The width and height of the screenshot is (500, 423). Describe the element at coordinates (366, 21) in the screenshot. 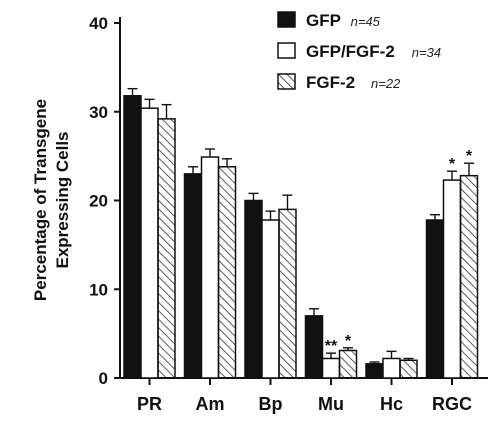

I see `legend-n: n=45` at that location.